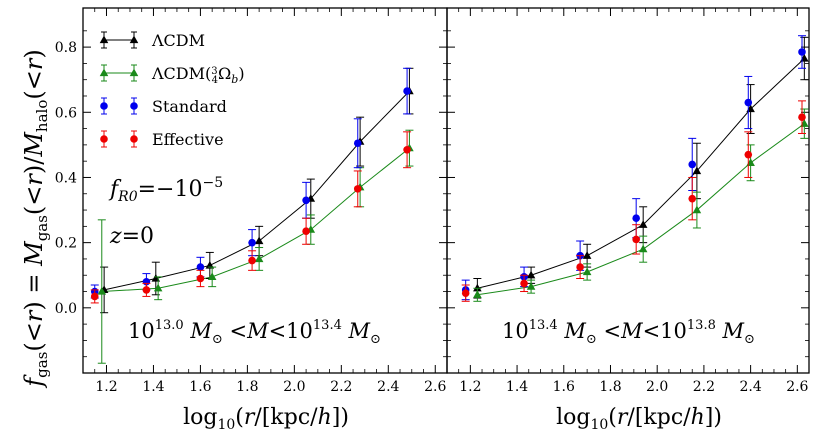  Describe the element at coordinates (66, 48) in the screenshot. I see `y-tick-label: 0.8` at that location.